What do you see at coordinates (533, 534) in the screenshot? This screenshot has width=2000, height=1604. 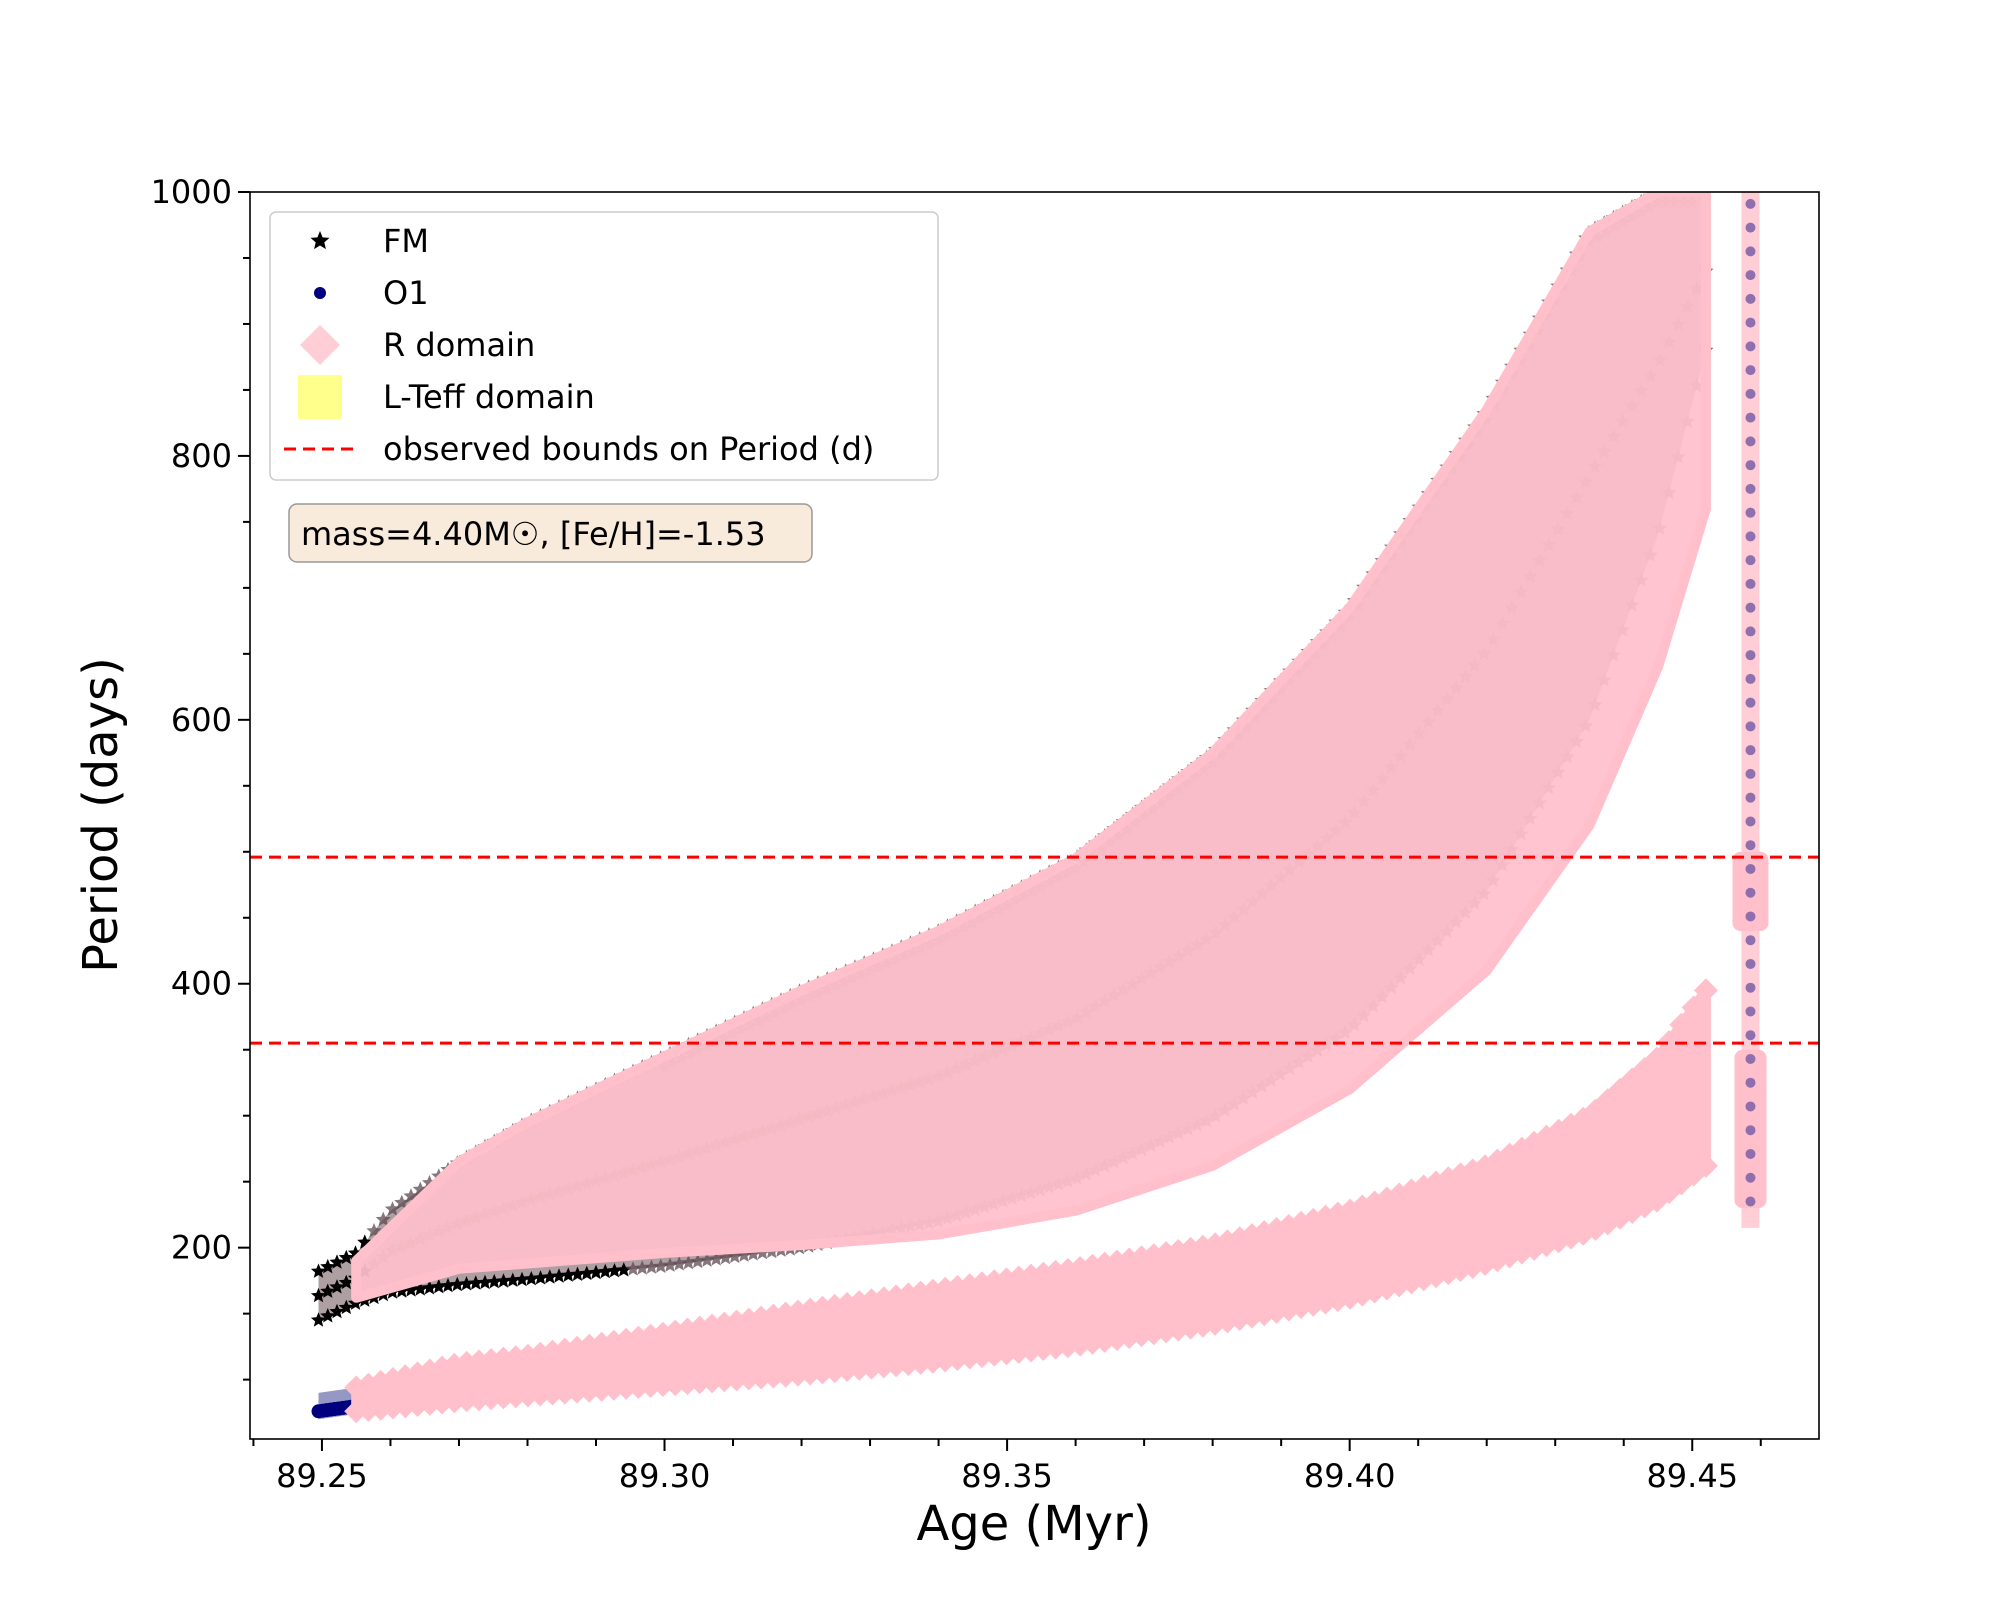 I see `info-box-text: mass=4.40M☉, [Fe/H]=-1.53` at bounding box center [533, 534].